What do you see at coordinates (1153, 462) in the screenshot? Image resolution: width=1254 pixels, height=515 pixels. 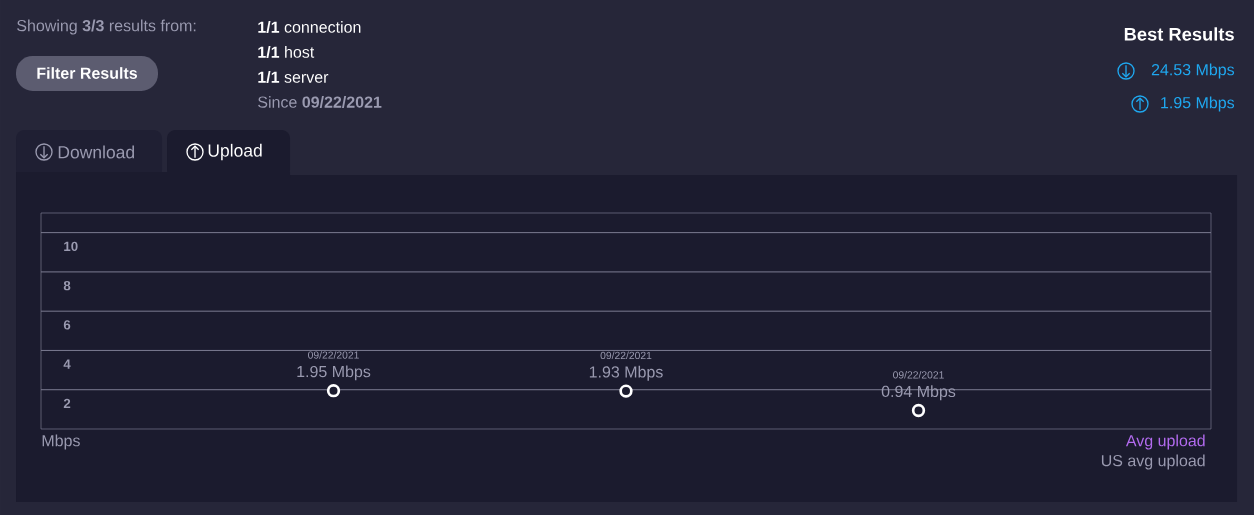 I see `text: US avg upload` at bounding box center [1153, 462].